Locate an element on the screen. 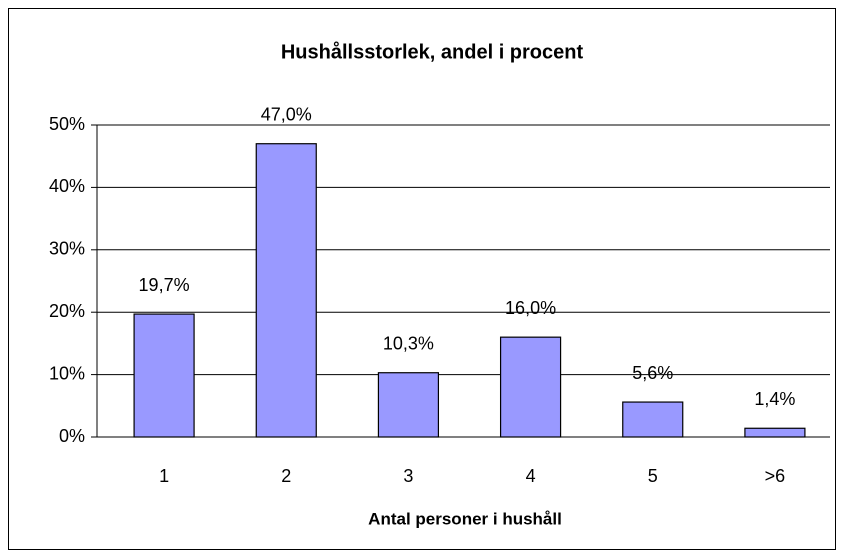 This screenshot has width=842, height=557. x-tick-label: >6 is located at coordinates (775, 476).